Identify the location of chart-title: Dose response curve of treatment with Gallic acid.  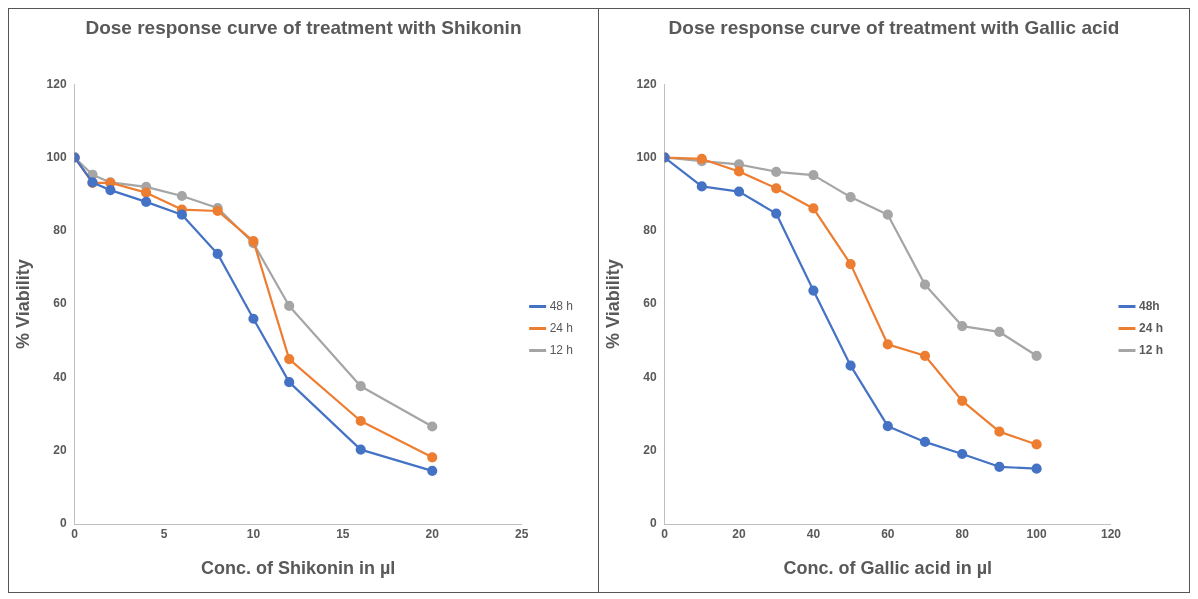
(894, 28).